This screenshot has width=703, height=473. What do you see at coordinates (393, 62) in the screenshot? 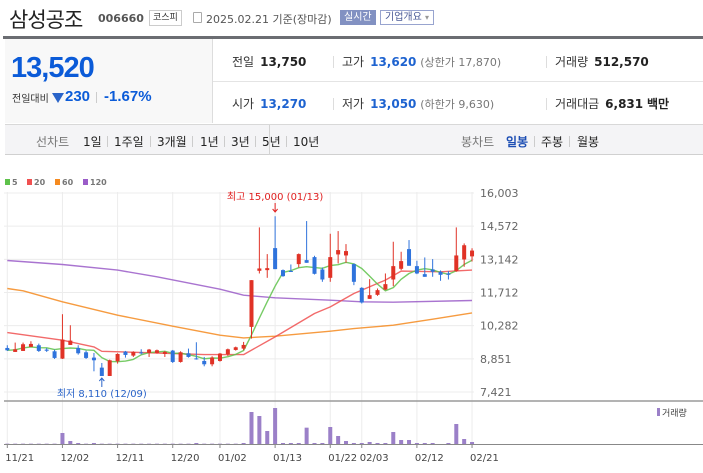
I see `stat-value: 13,620` at bounding box center [393, 62].